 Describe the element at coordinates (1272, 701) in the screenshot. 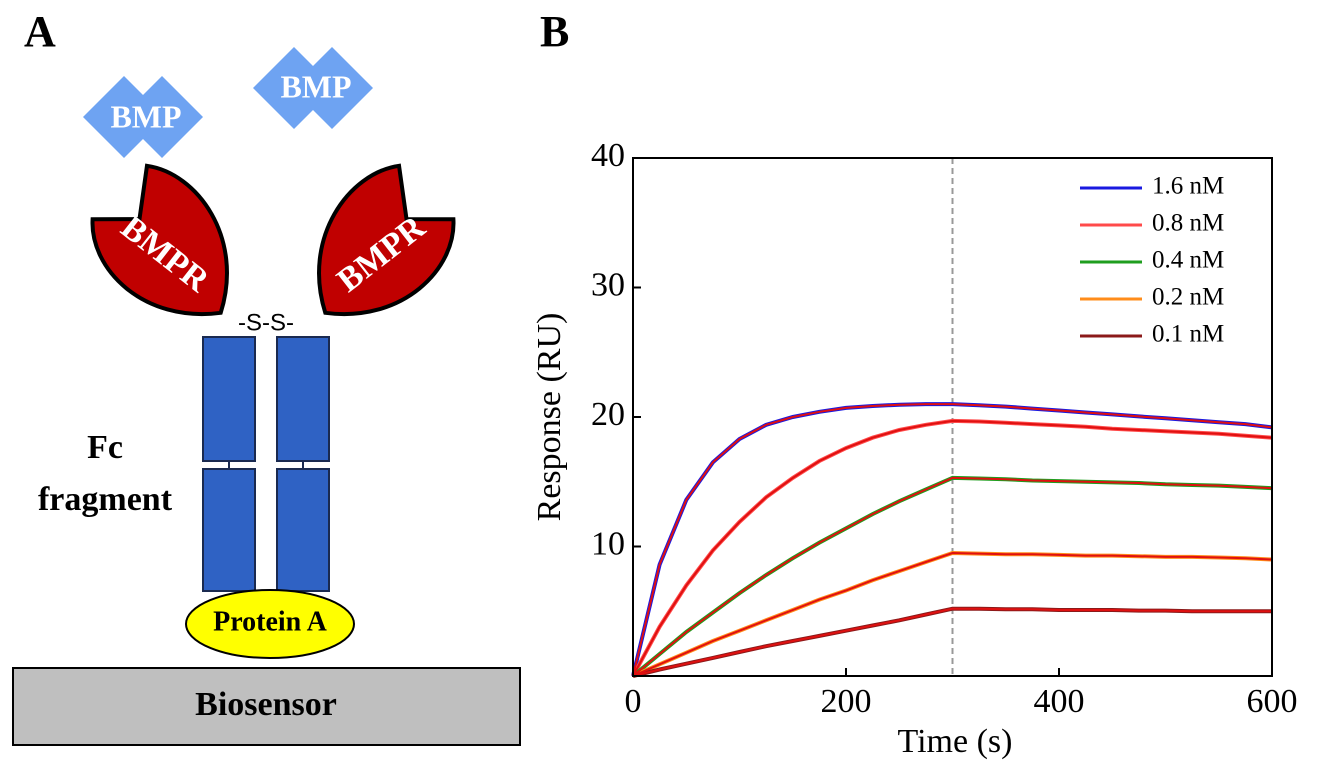

I see `x-tick-label: 600` at that location.